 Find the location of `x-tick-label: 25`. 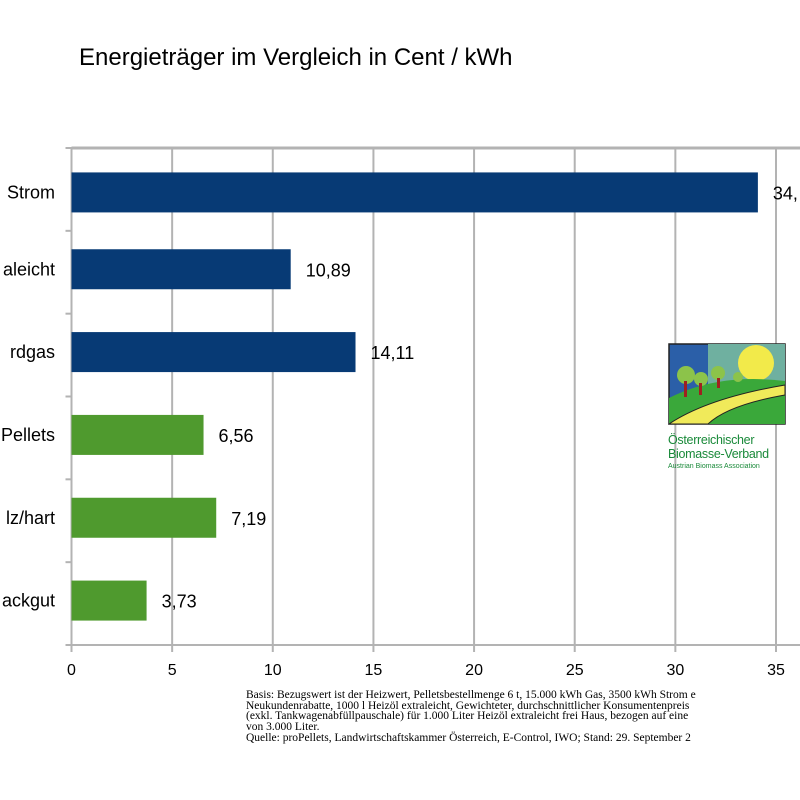

x-tick-label: 25 is located at coordinates (575, 670).